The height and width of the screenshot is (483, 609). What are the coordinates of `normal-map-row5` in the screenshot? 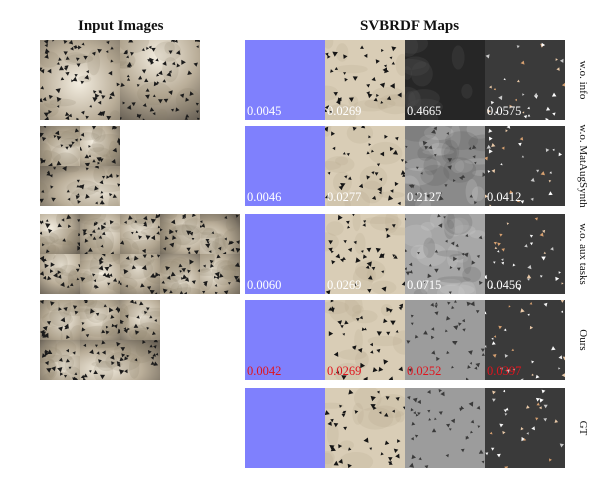 It's located at (285, 428).